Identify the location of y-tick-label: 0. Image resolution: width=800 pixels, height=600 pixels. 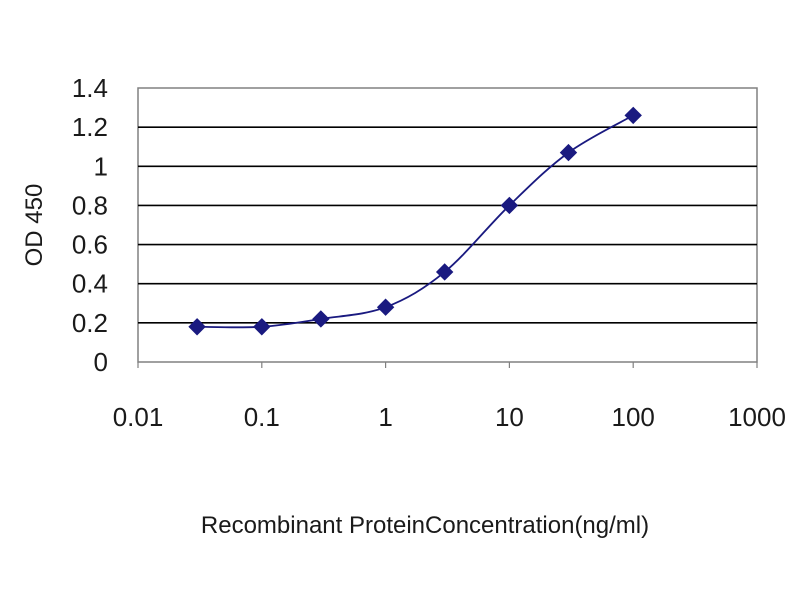
(101, 362).